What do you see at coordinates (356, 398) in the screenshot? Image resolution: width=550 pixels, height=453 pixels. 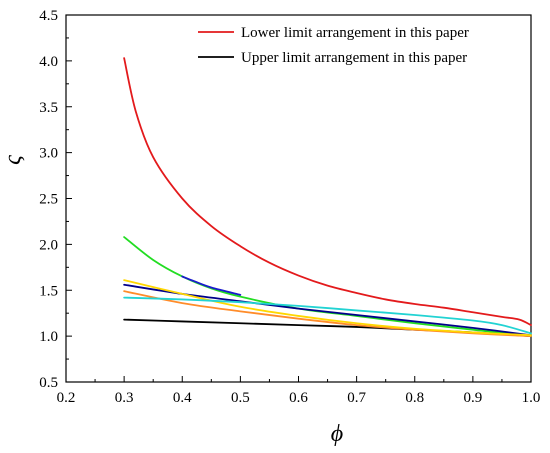 I see `x-tick-label: 0.7` at bounding box center [356, 398].